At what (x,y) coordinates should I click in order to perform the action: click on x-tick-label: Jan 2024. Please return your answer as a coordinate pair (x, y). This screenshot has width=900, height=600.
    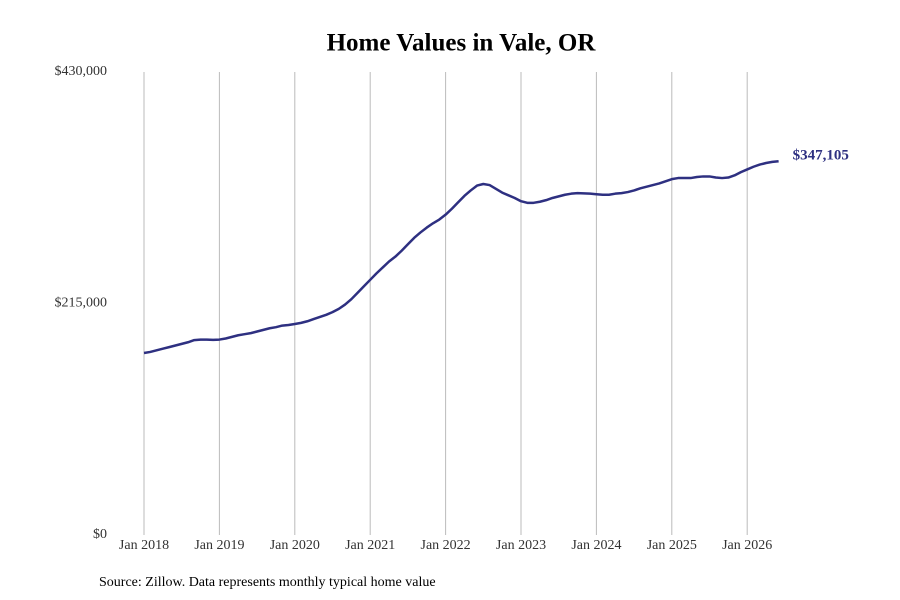
    Looking at the image, I should click on (596, 545).